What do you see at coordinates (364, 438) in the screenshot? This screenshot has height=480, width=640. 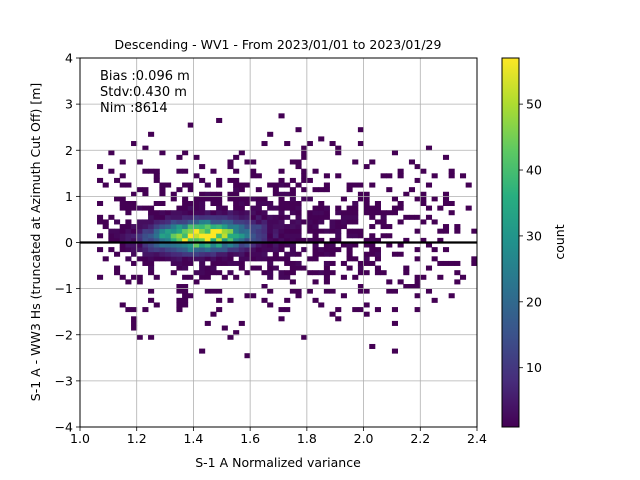 I see `x-tick-label: 2.0` at bounding box center [364, 438].